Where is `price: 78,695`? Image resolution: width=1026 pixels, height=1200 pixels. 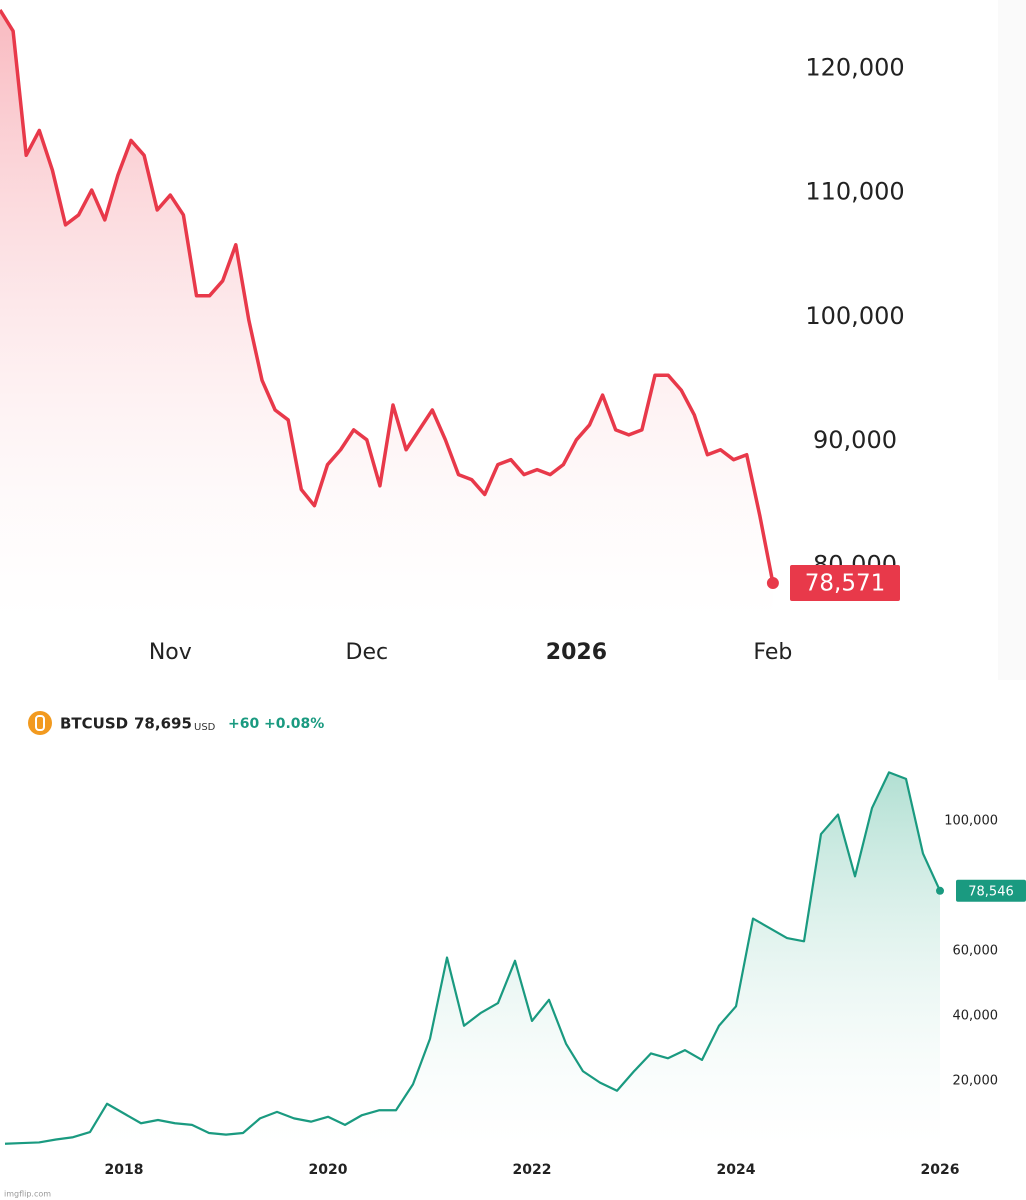 price: 78,695 is located at coordinates (163, 724).